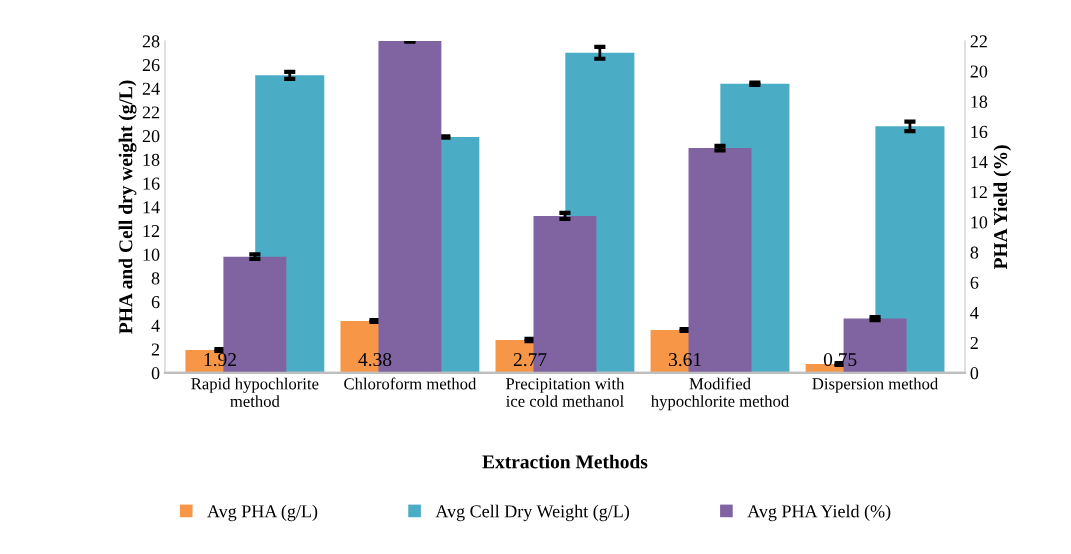 This screenshot has width=1071, height=554. What do you see at coordinates (151, 159) in the screenshot?
I see `y-tick-label: 18` at bounding box center [151, 159].